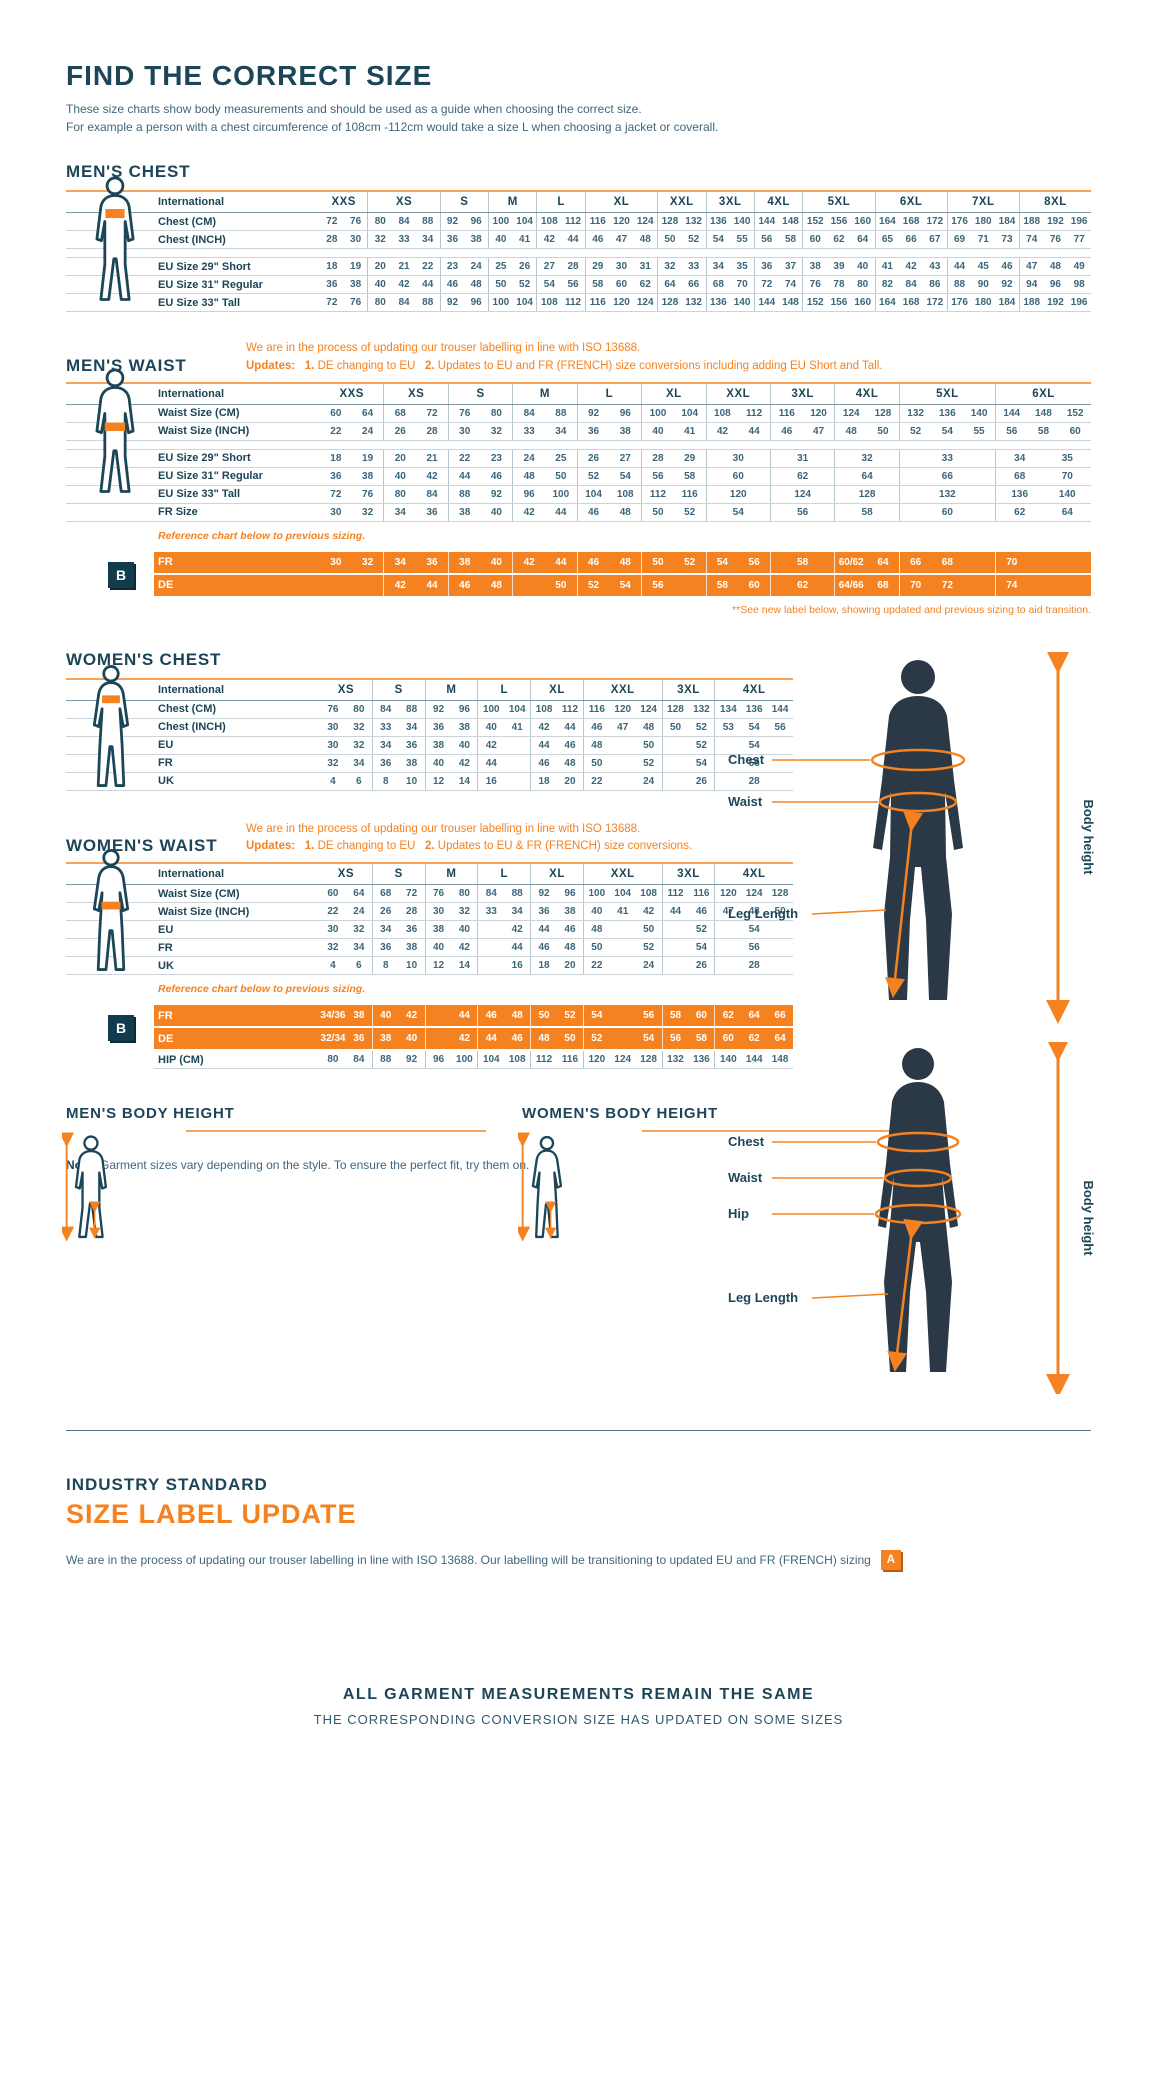 The height and width of the screenshot is (2076, 1157). I want to click on size-value: 116, so click(597, 221).